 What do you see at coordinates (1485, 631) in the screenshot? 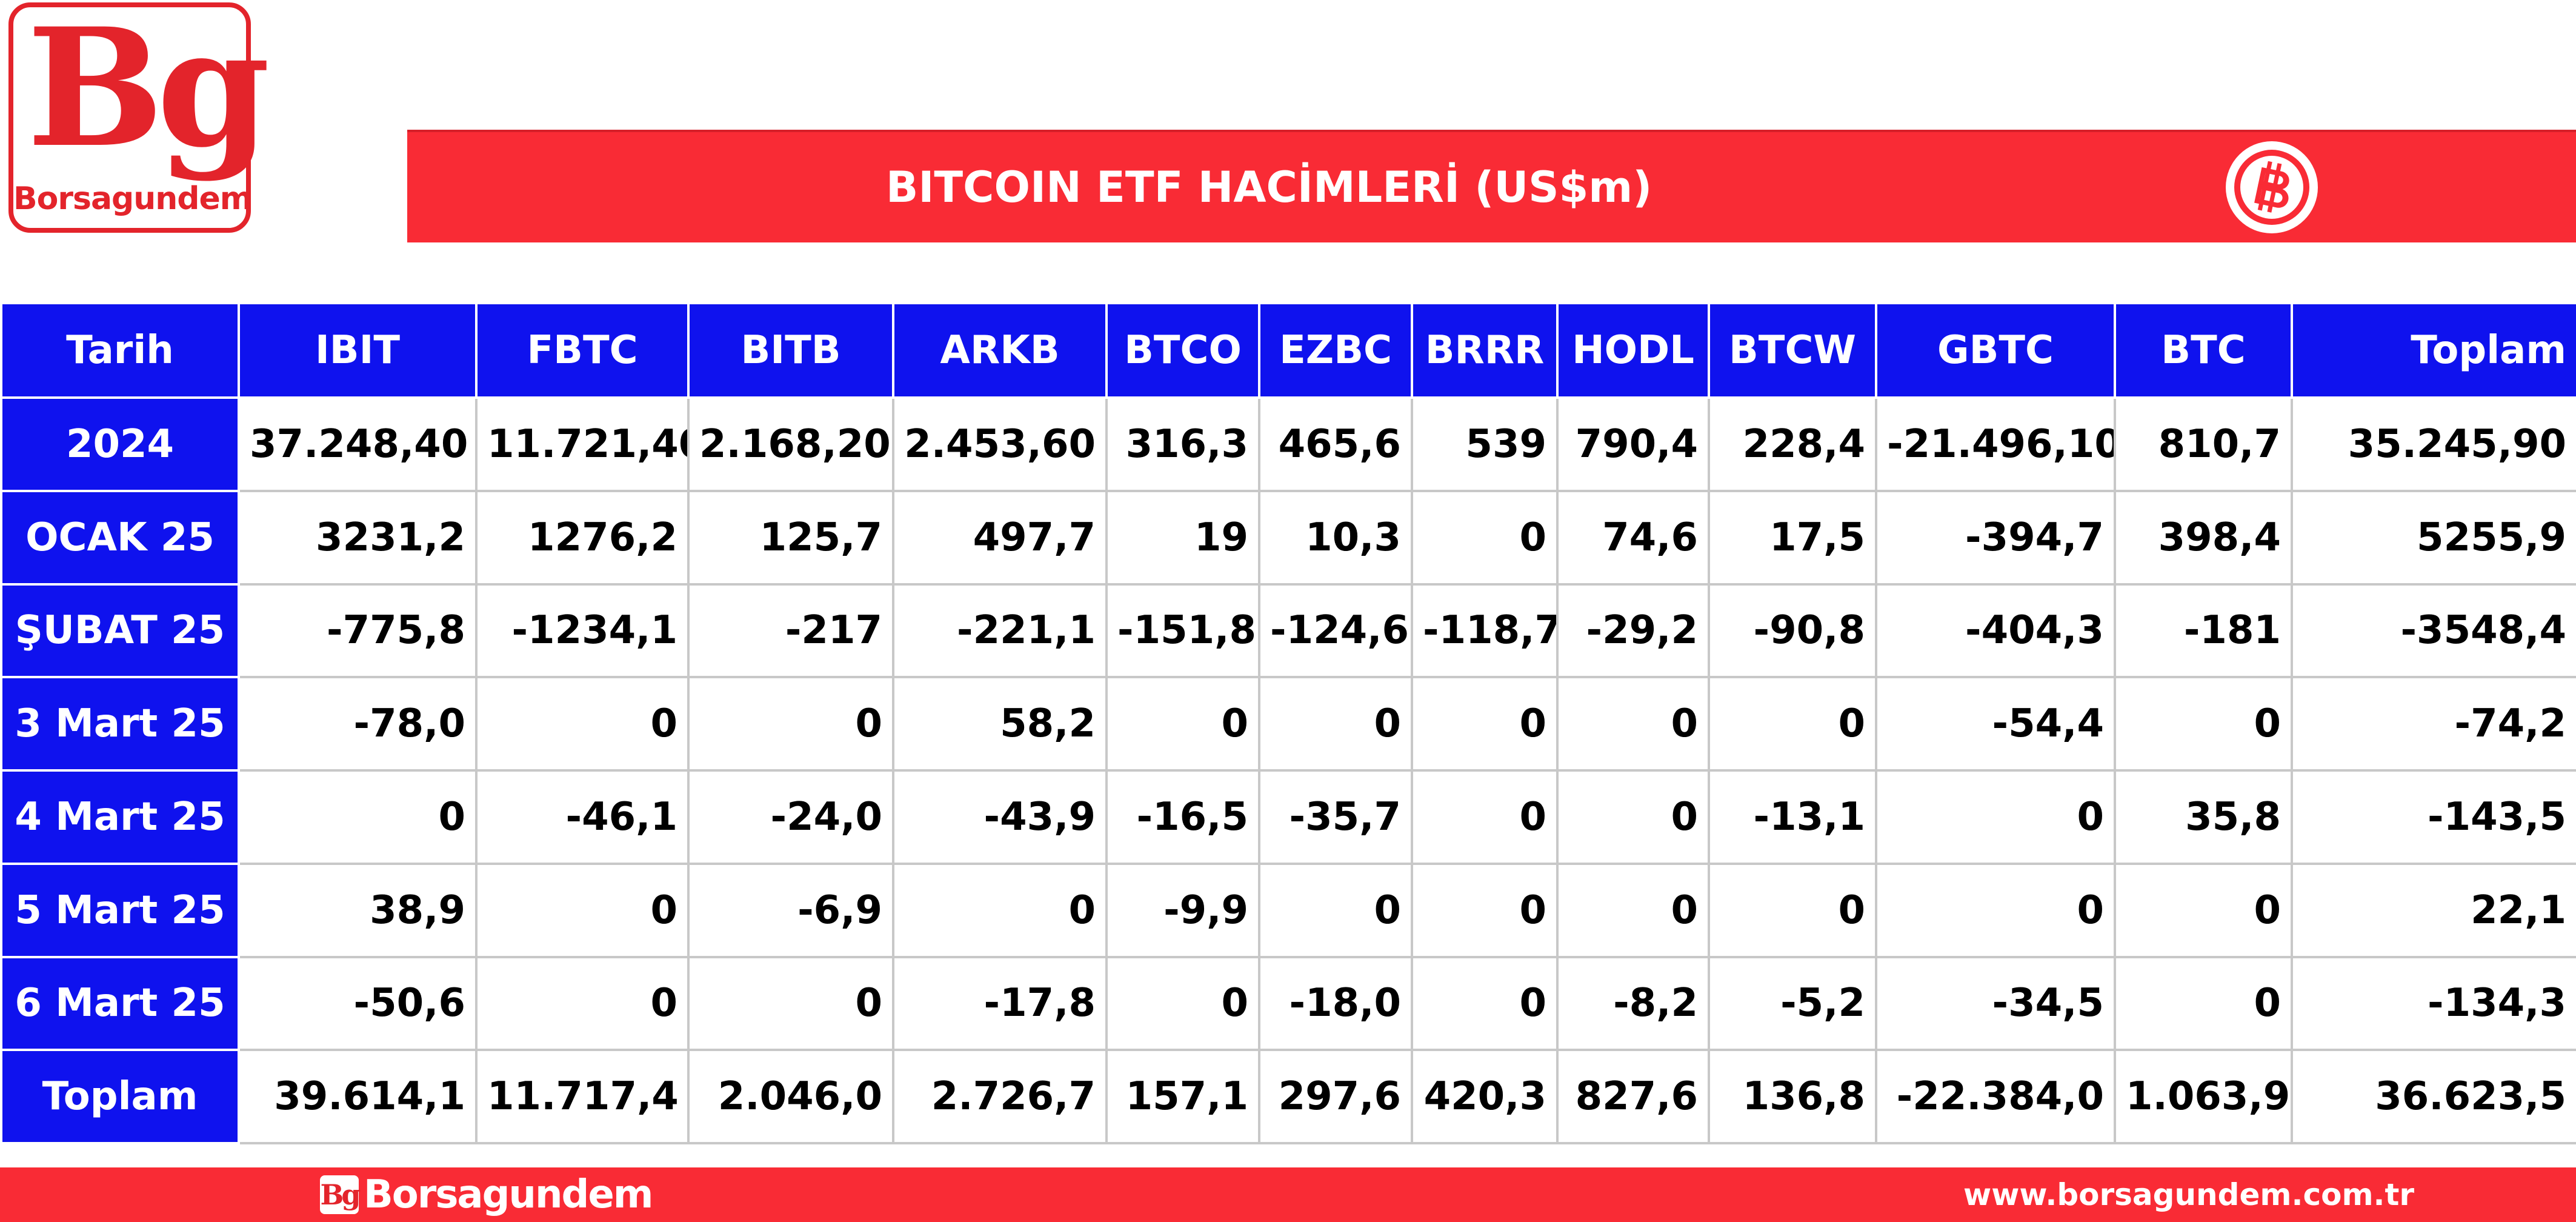
I see `table-cell: -118,7` at bounding box center [1485, 631].